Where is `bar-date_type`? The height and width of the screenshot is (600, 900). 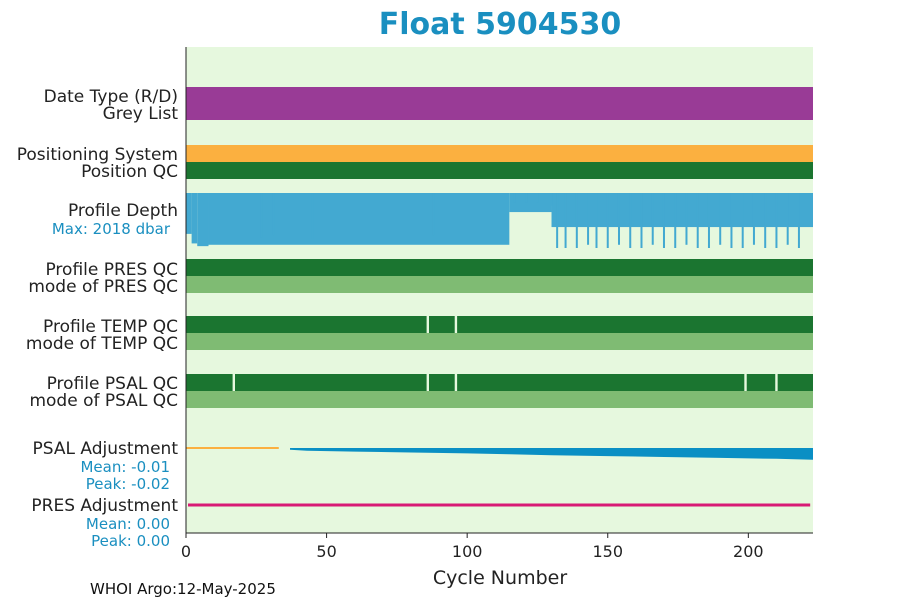 bar-date_type is located at coordinates (499, 103).